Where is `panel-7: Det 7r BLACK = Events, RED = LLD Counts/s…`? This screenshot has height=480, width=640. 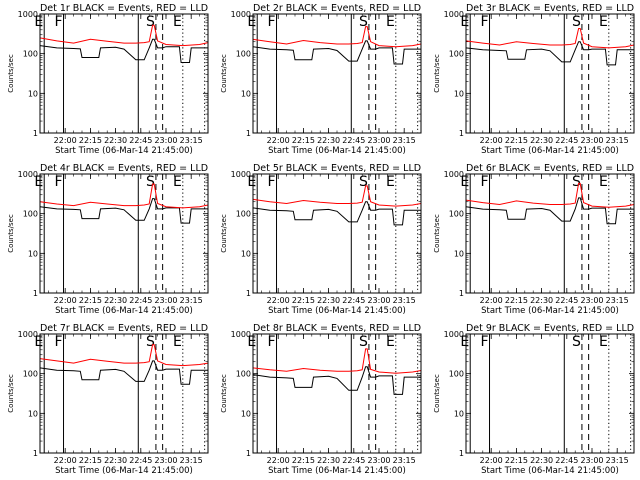
panel-7: Det 7r BLACK = Events, RED = LLD Counts/s… is located at coordinates (108, 399).